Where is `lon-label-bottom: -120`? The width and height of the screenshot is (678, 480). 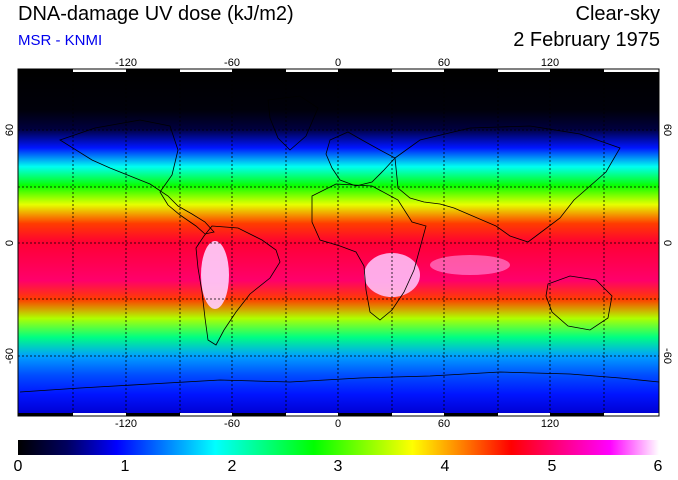 lon-label-bottom: -120 is located at coordinates (126, 424).